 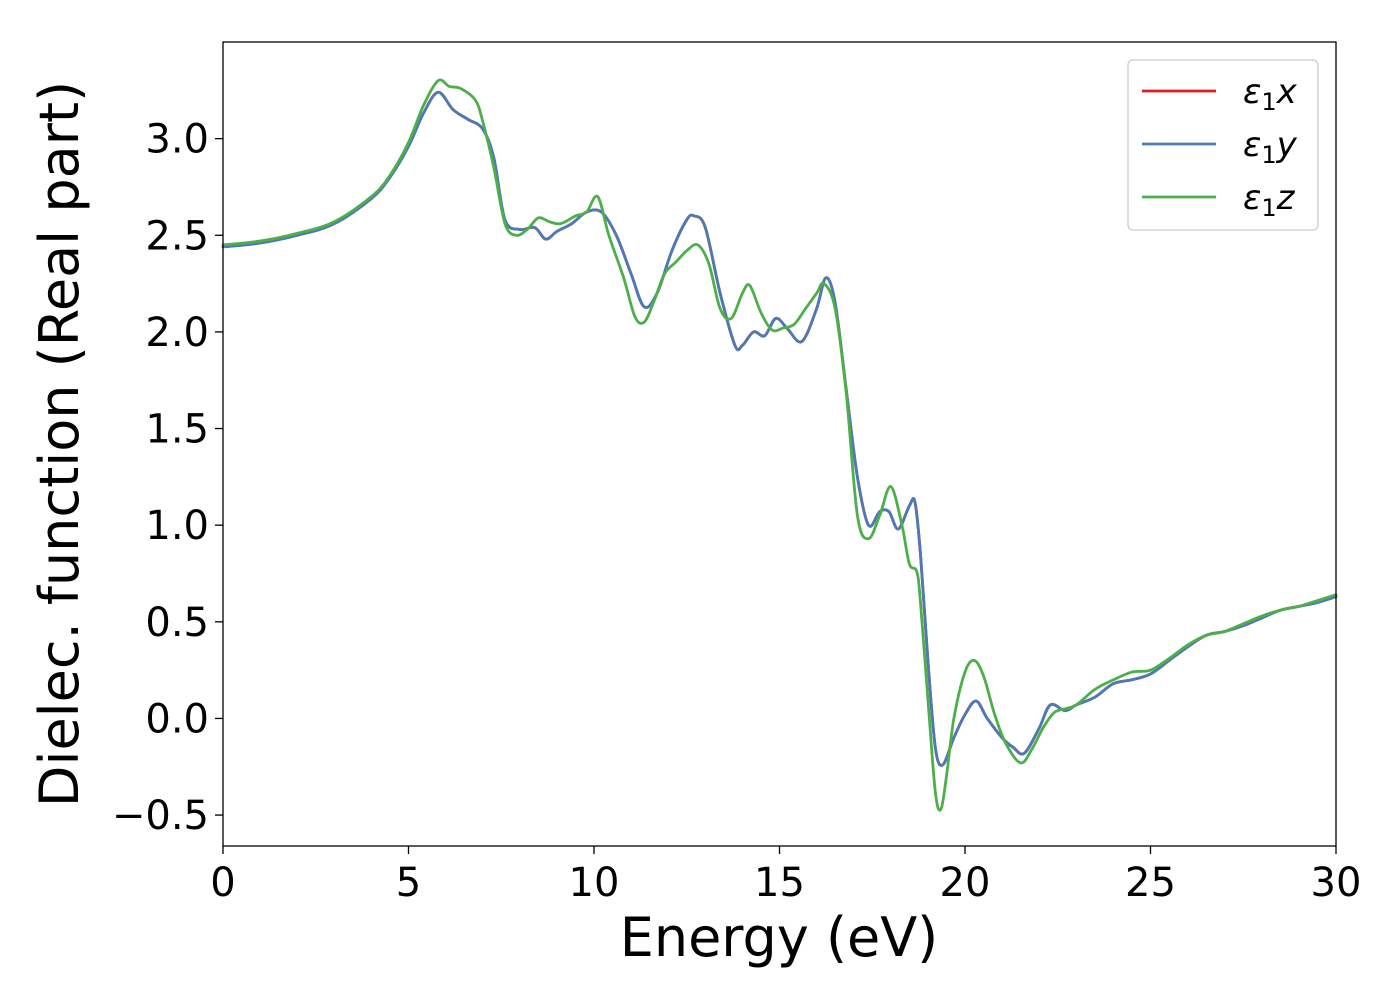 What do you see at coordinates (177, 333) in the screenshot?
I see `y-tick-label: 2.0` at bounding box center [177, 333].